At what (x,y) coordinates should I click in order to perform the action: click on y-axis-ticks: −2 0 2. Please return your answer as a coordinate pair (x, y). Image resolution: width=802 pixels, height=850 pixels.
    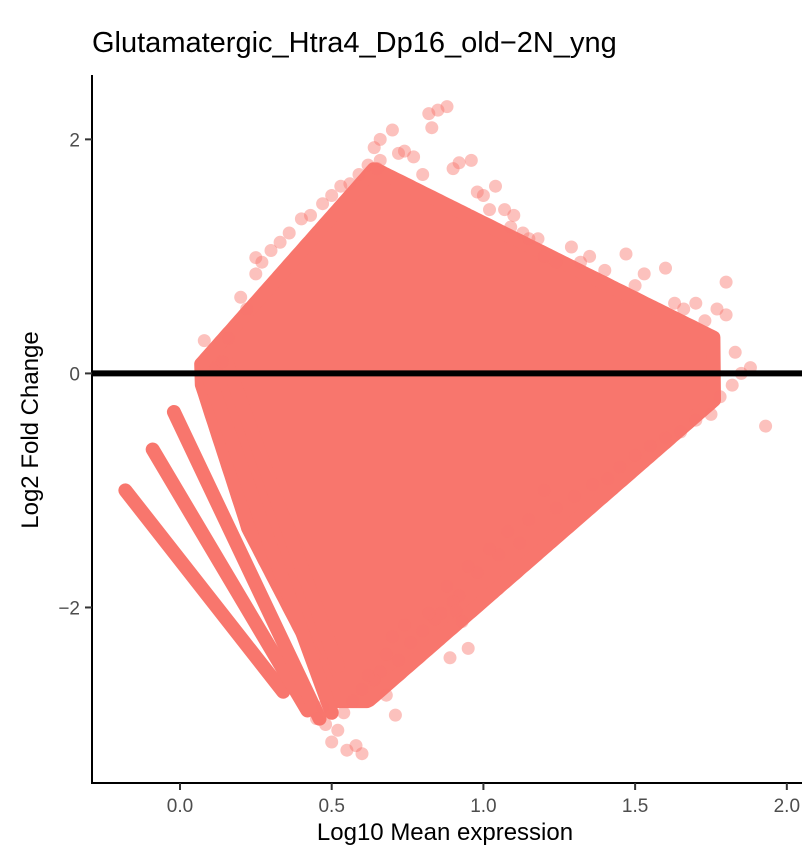
    Looking at the image, I should click on (75, 374).